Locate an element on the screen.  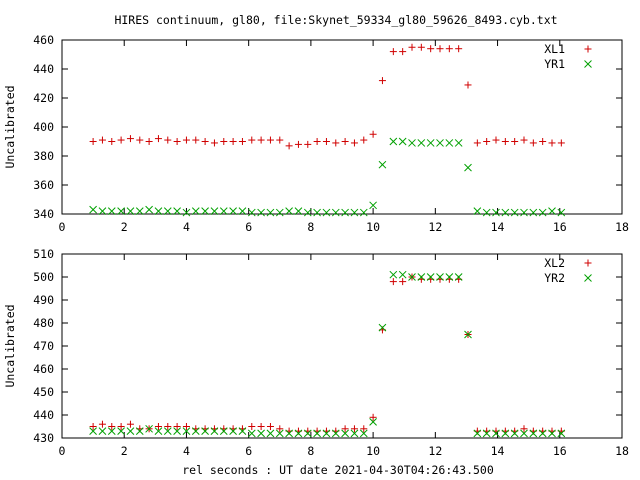
bottom-plot-y-tick-label: 500 is located at coordinates (43, 277).